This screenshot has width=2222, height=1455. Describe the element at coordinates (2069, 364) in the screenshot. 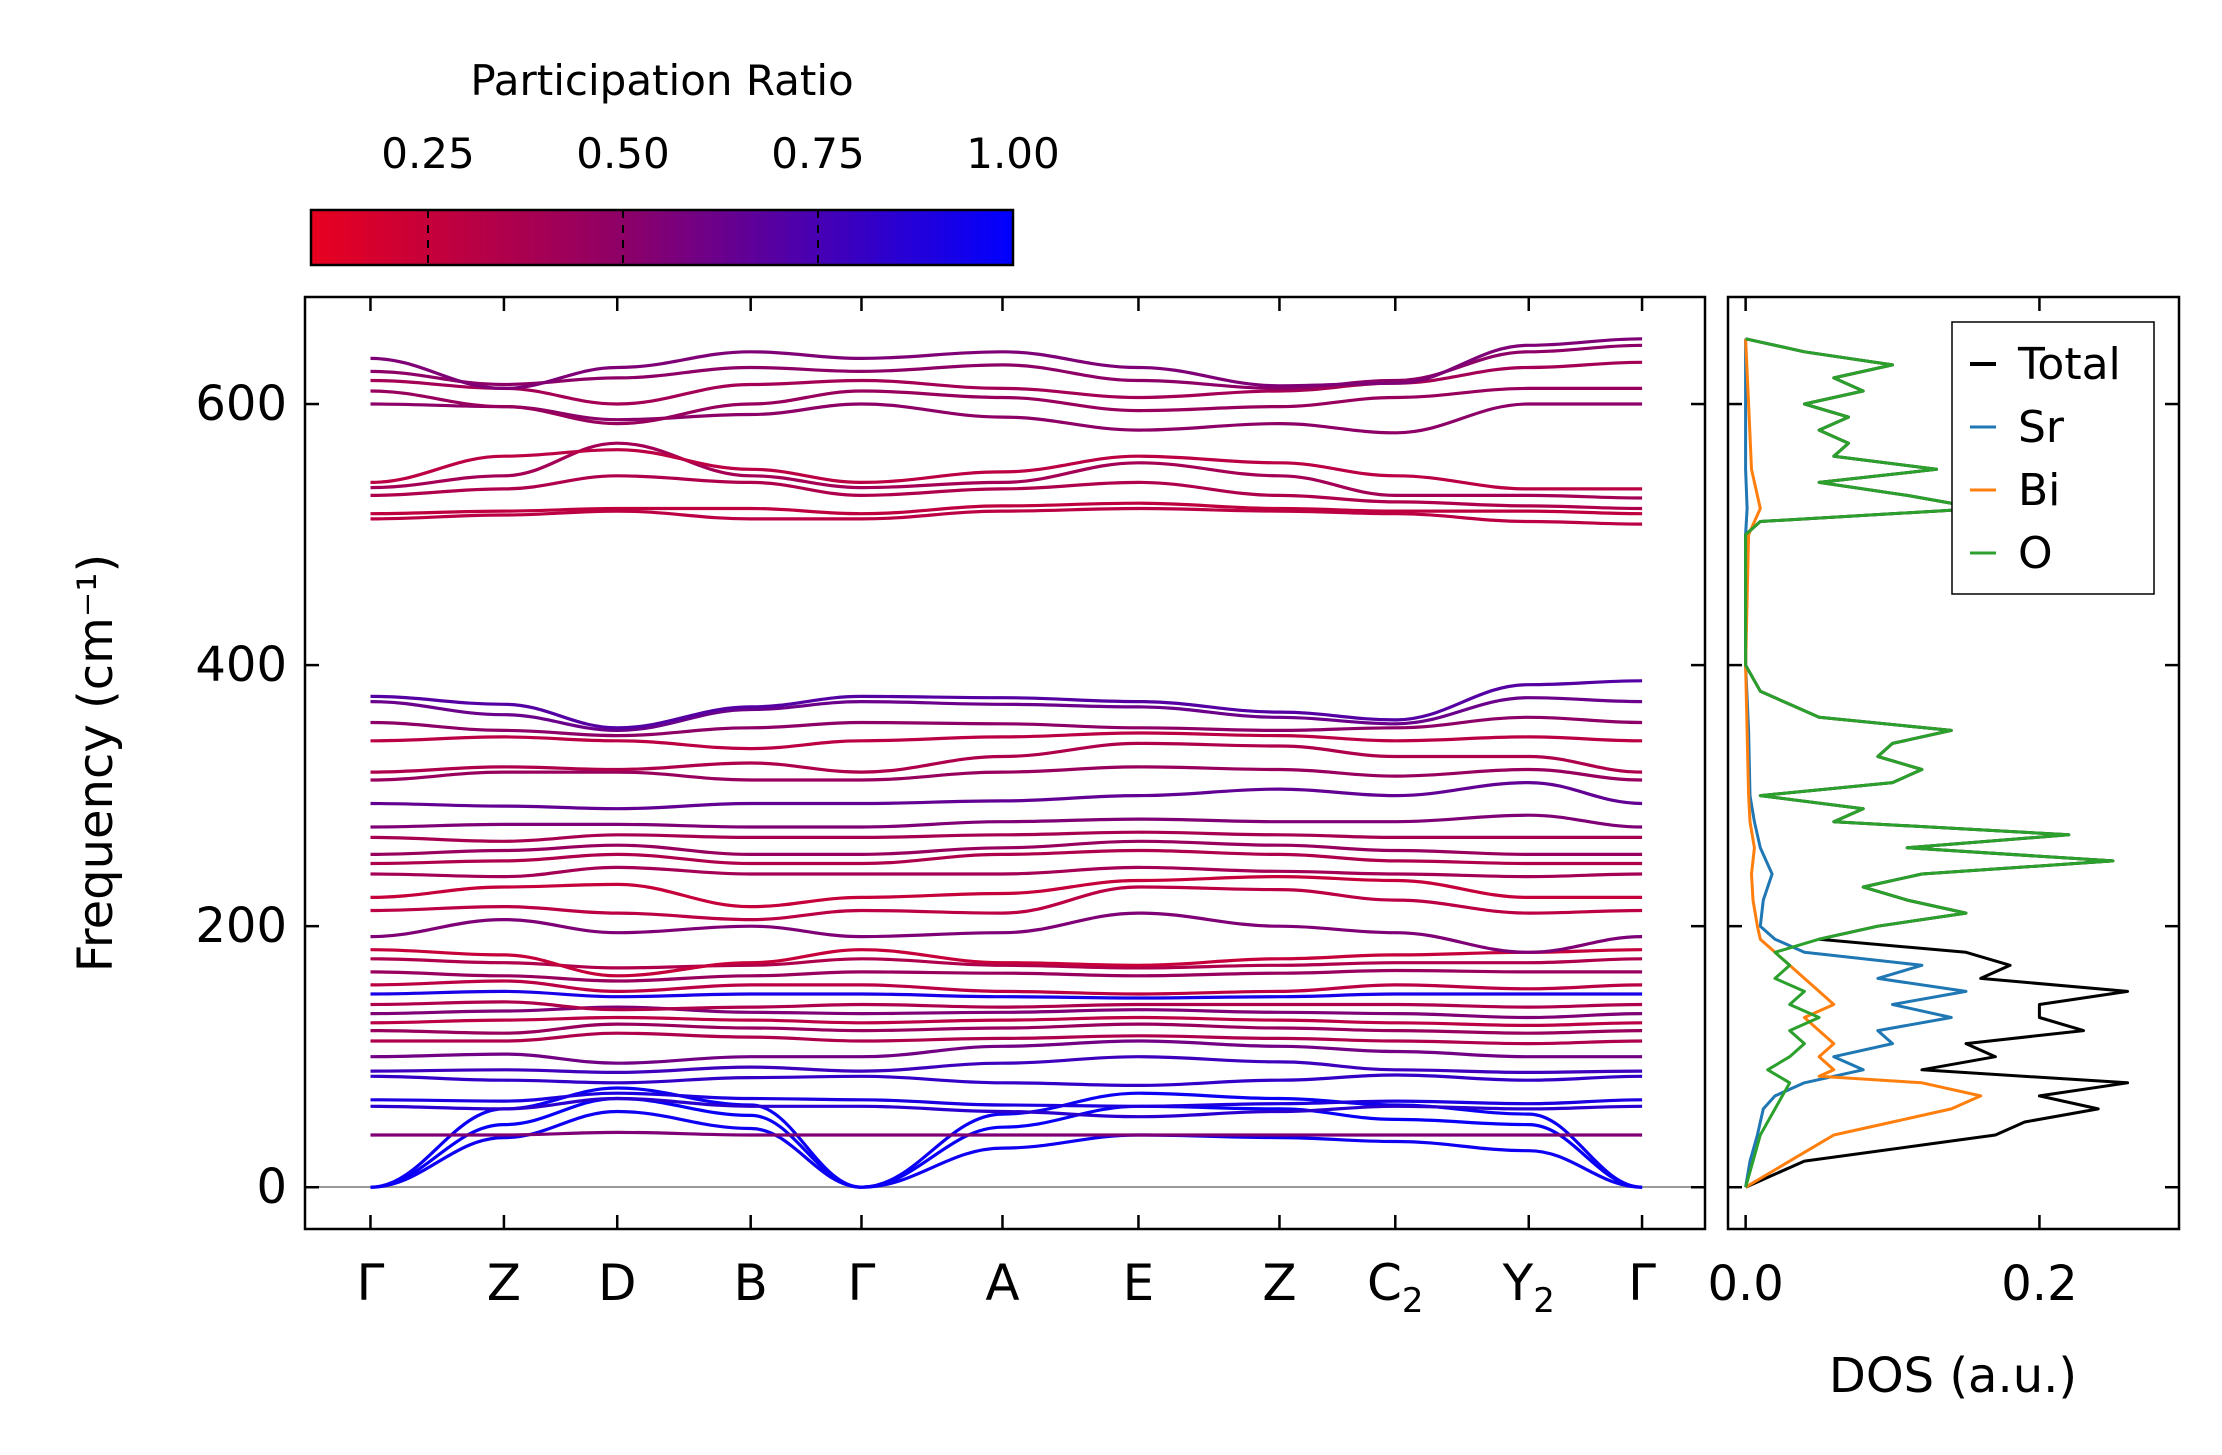

I see `legend-label: Total` at that location.